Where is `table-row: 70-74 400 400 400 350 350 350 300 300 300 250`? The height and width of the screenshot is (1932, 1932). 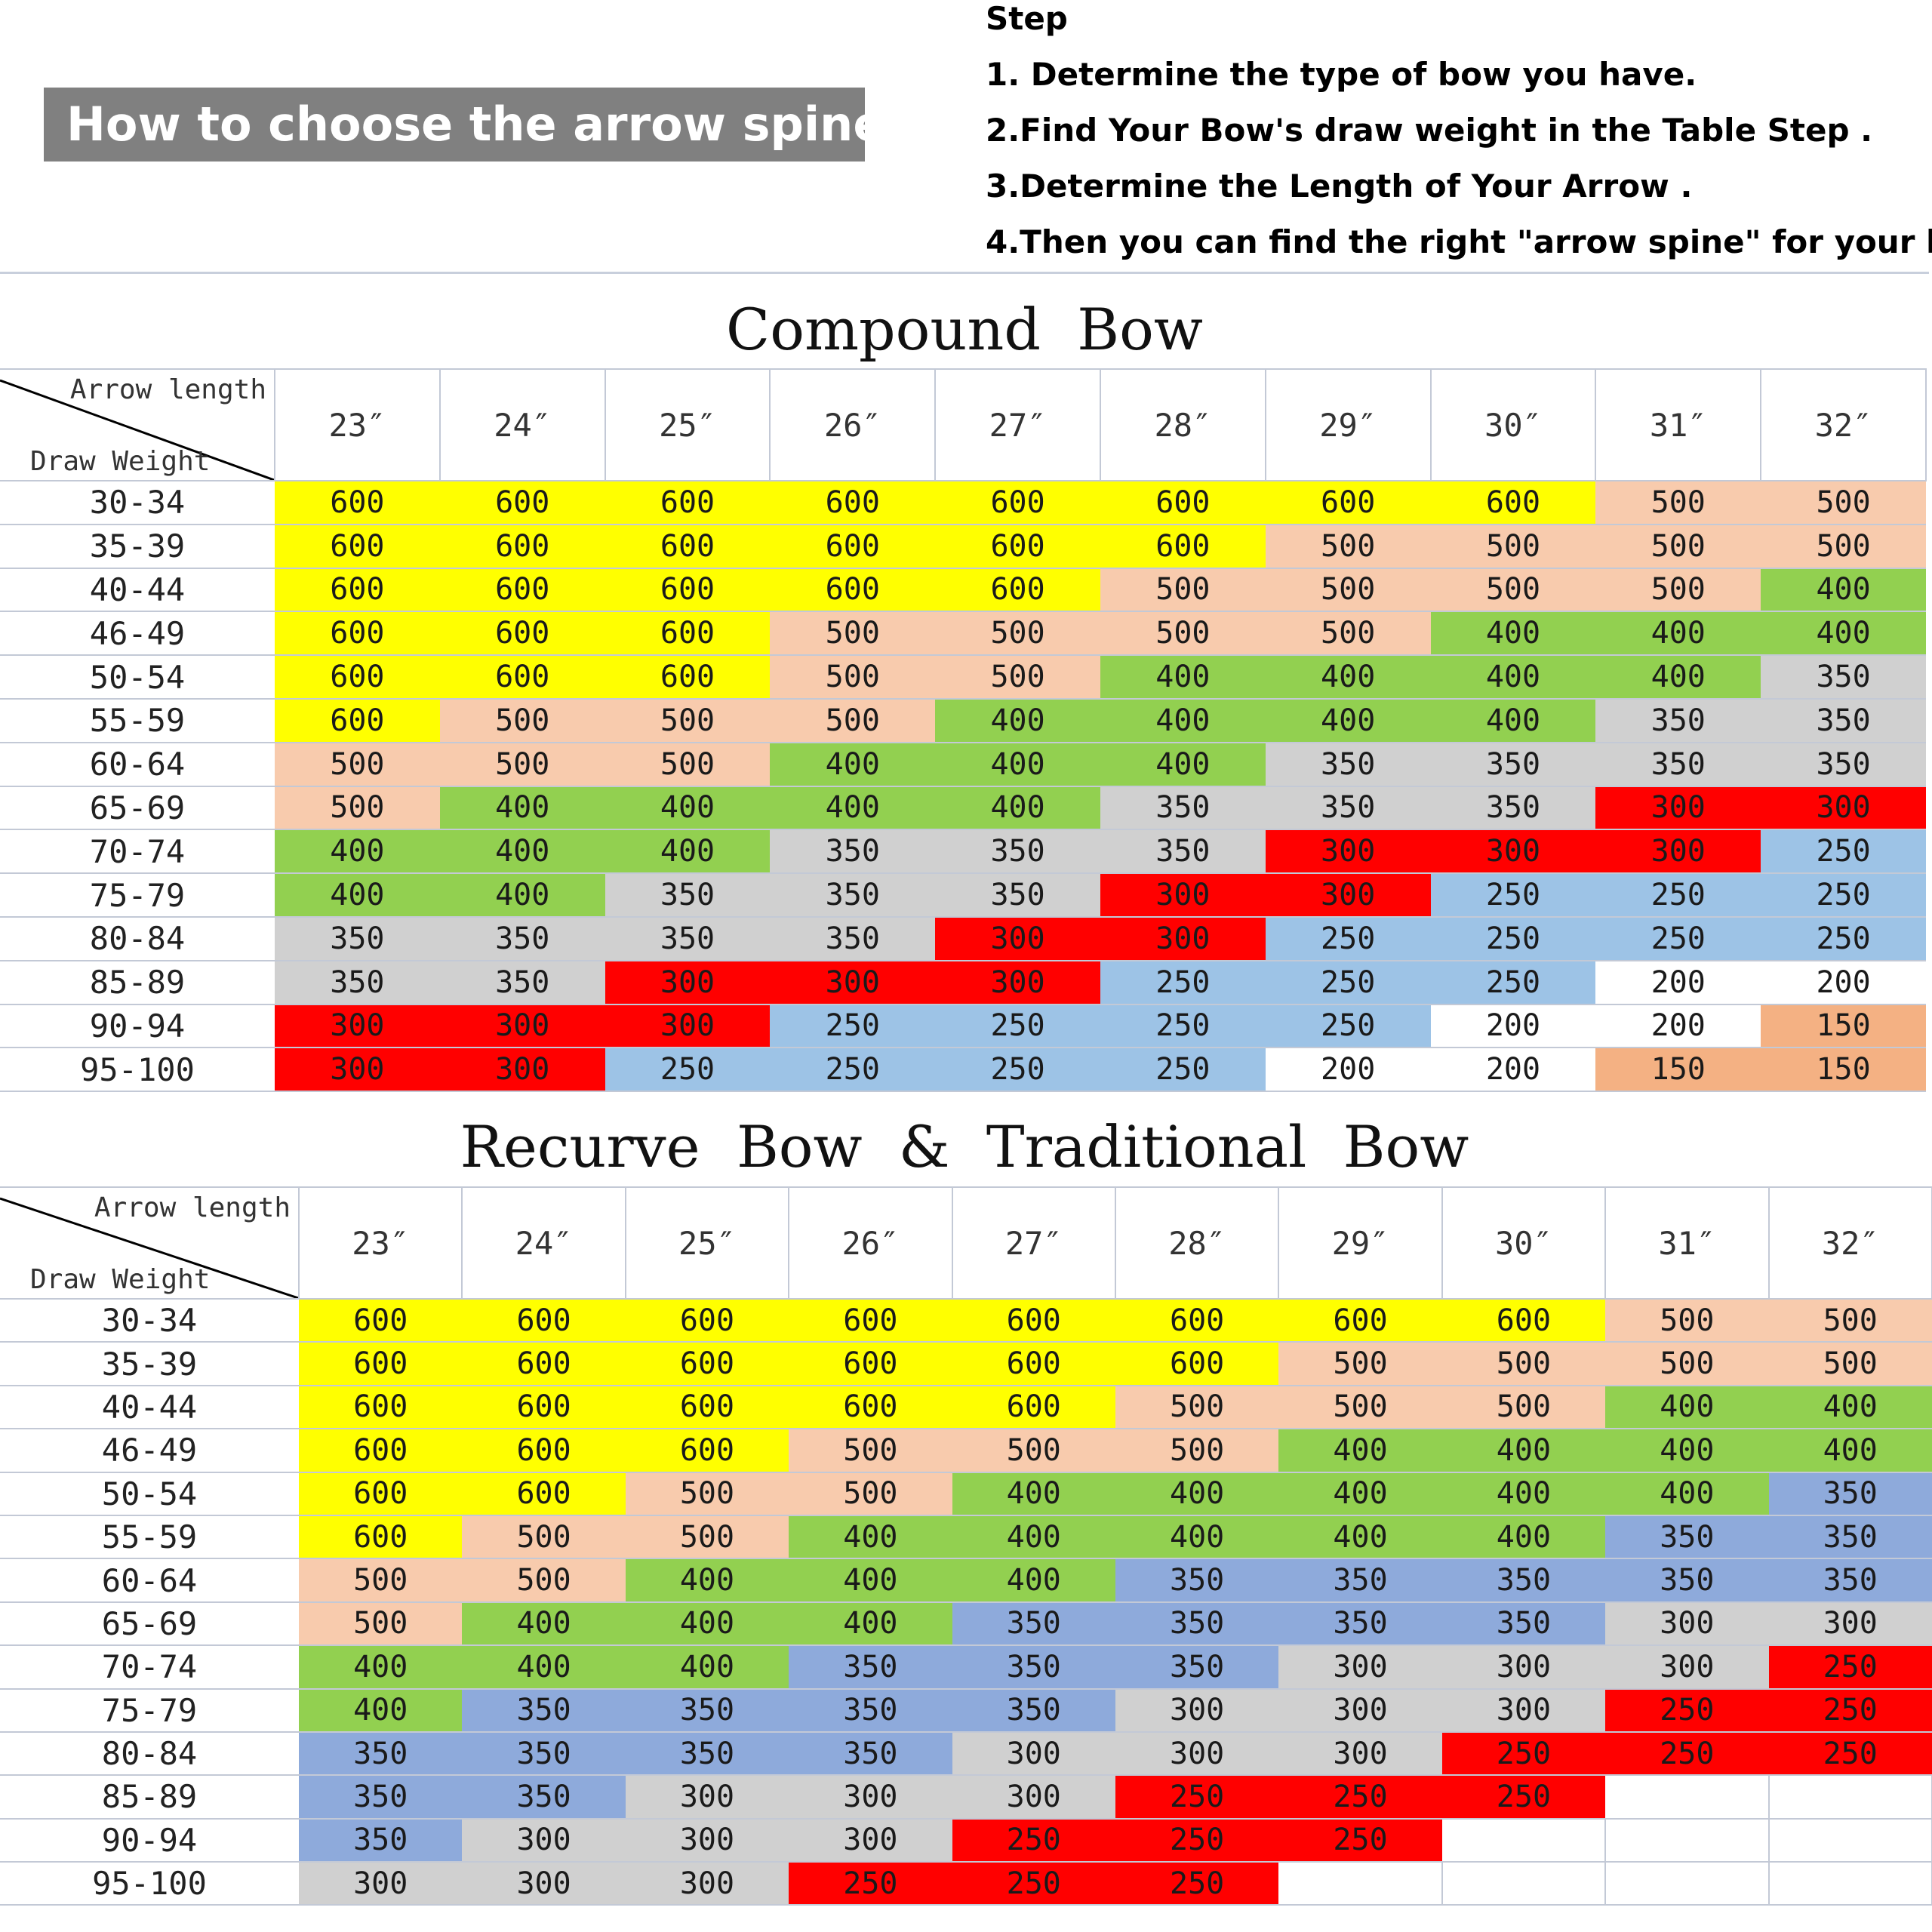
table-row: 70-74 400 400 400 350 350 350 300 300 300 250 is located at coordinates (963, 852).